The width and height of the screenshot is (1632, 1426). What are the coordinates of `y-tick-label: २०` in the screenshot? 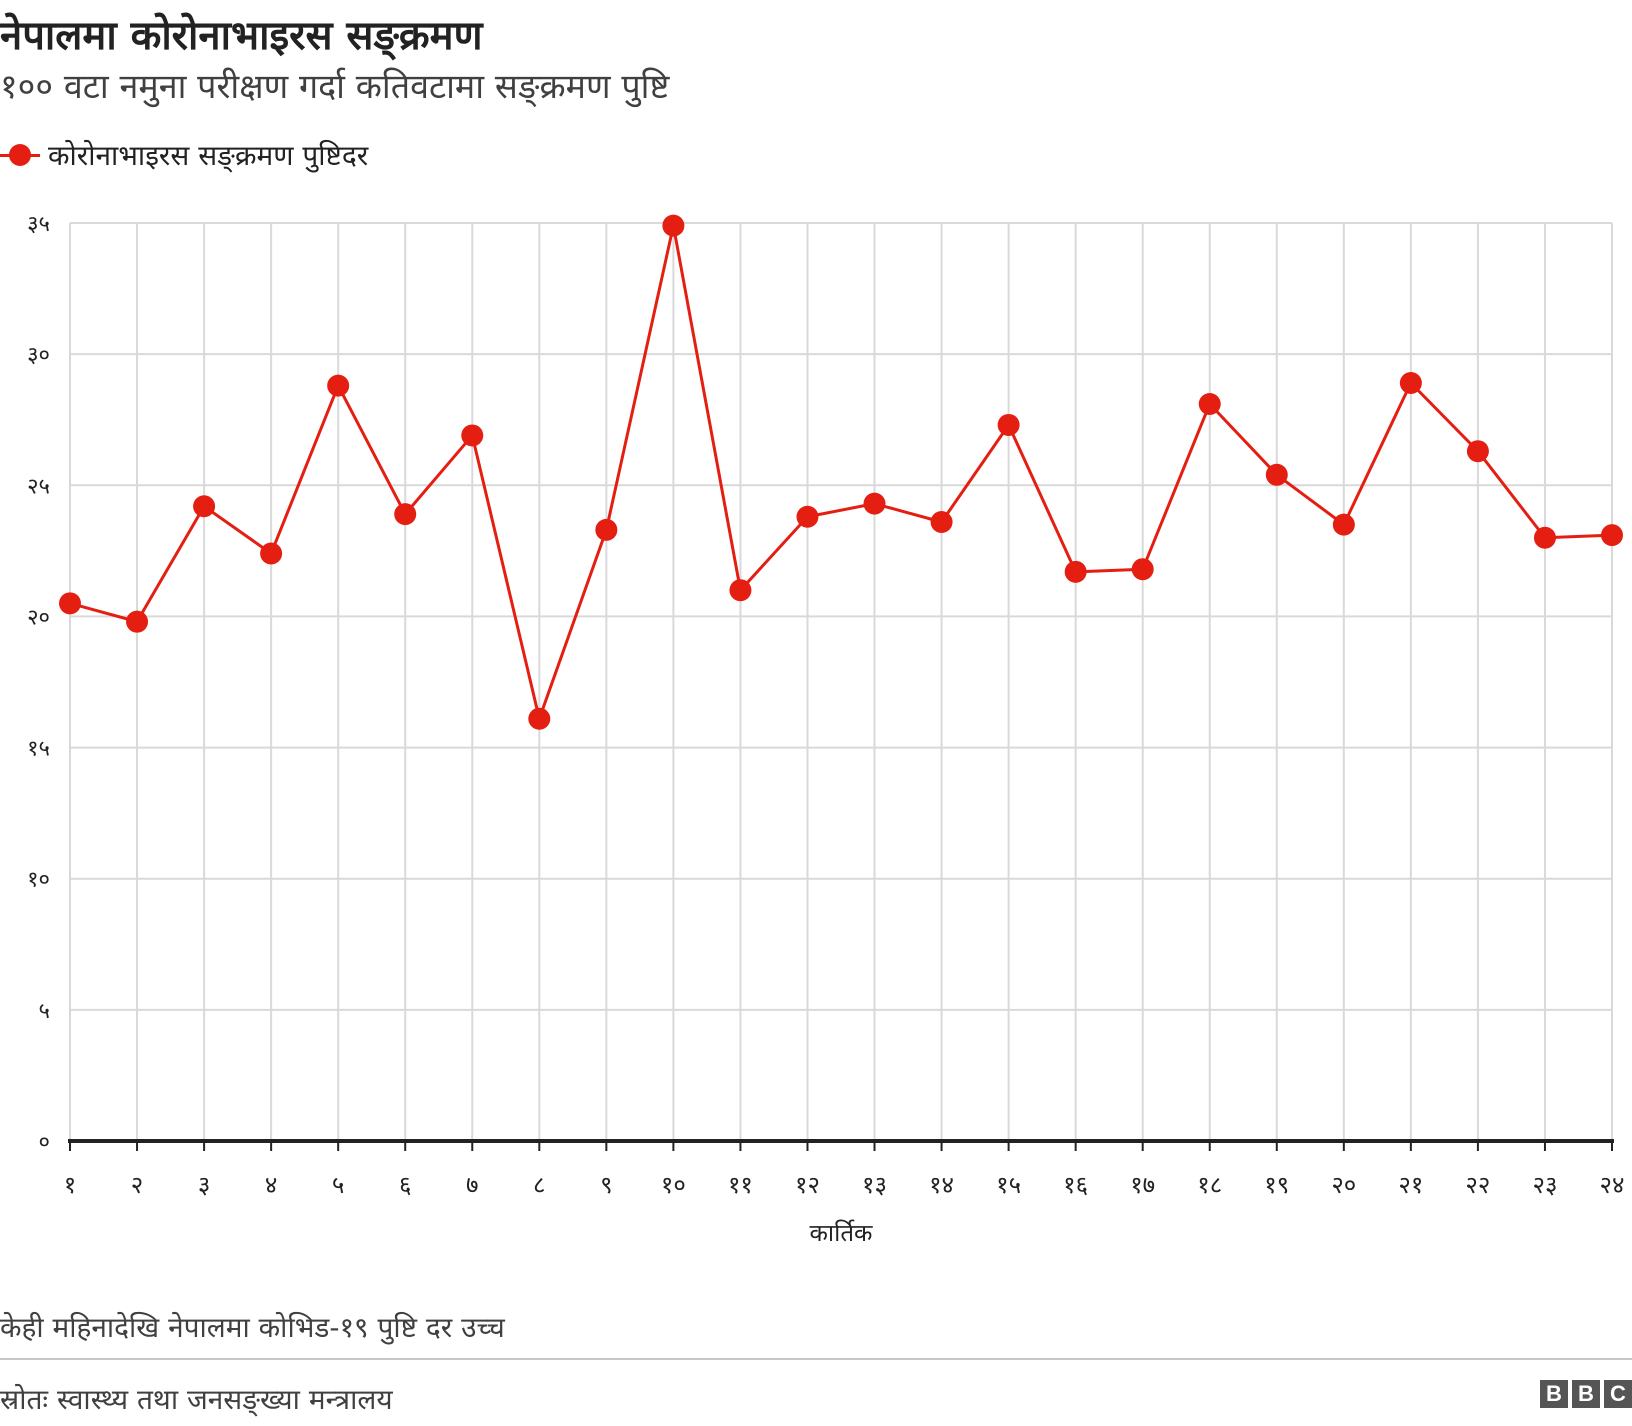 It's located at (38, 617).